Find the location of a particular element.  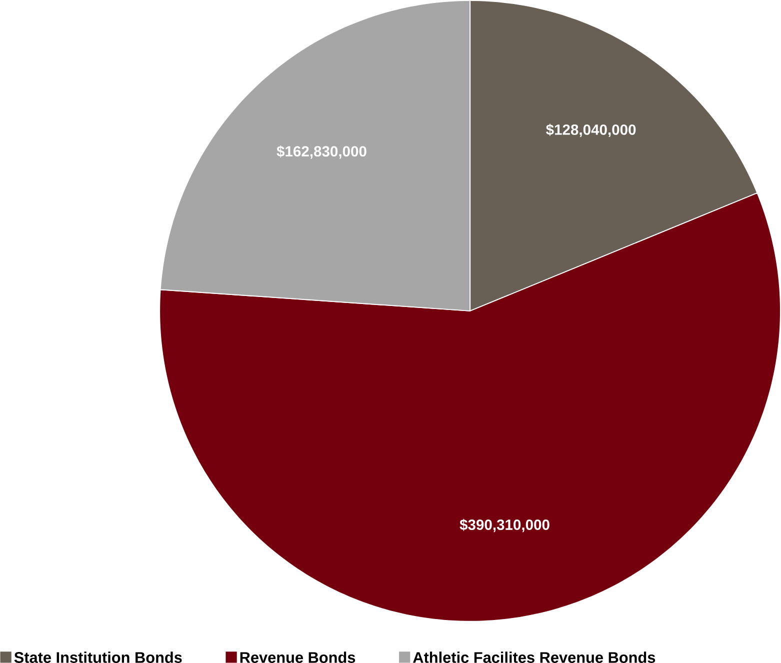

data-label: $128,040,000 is located at coordinates (591, 131).